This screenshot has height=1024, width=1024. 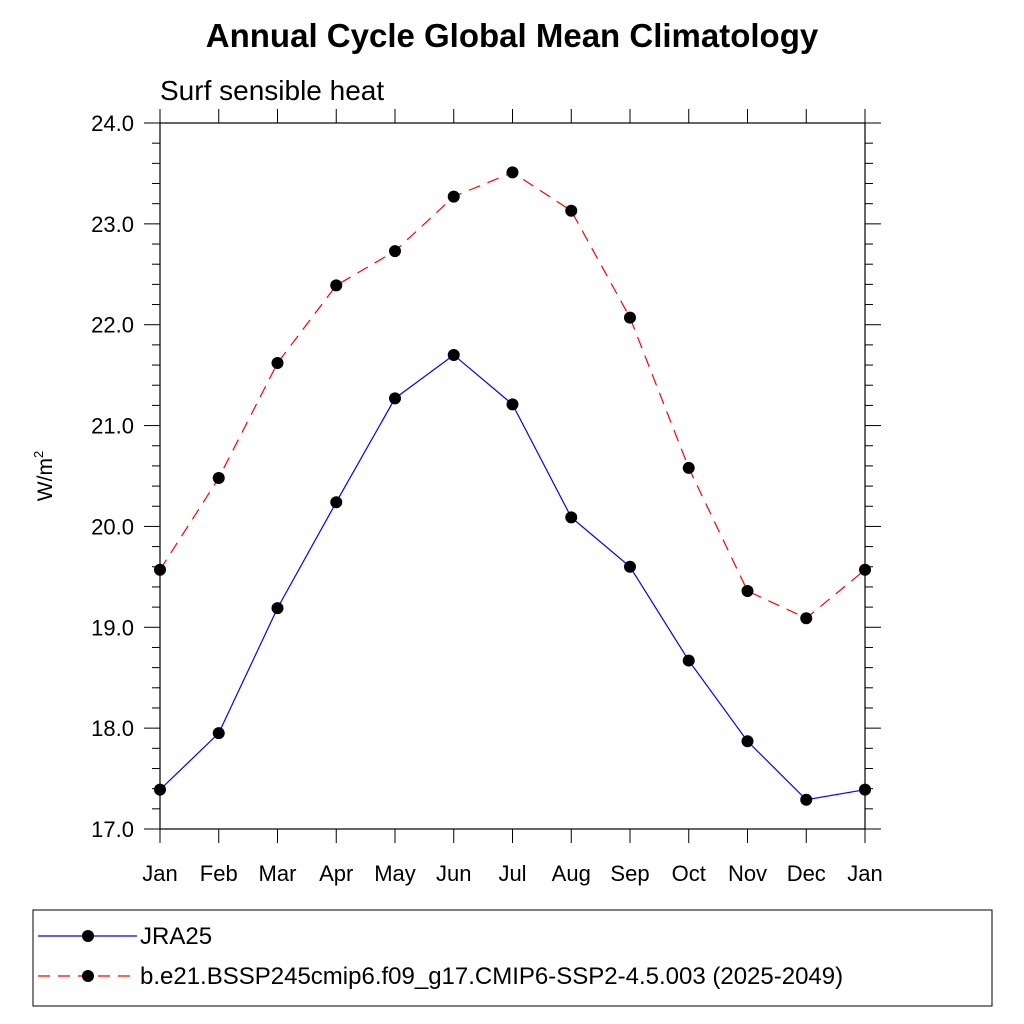 I want to click on y-tick-label: 23.0, so click(x=112, y=224).